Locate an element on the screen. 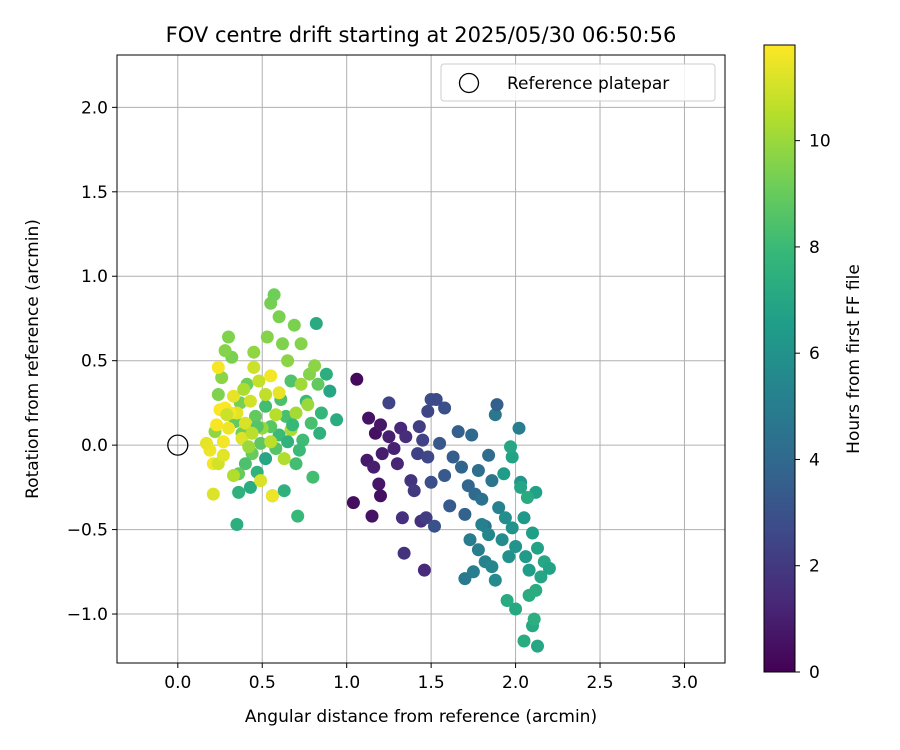 Image resolution: width=900 pixels, height=750 pixels. y-axis-ticks: −1.0 −0.5 0.0 0.5 1.0 1.5 2.0 is located at coordinates (92, 361).